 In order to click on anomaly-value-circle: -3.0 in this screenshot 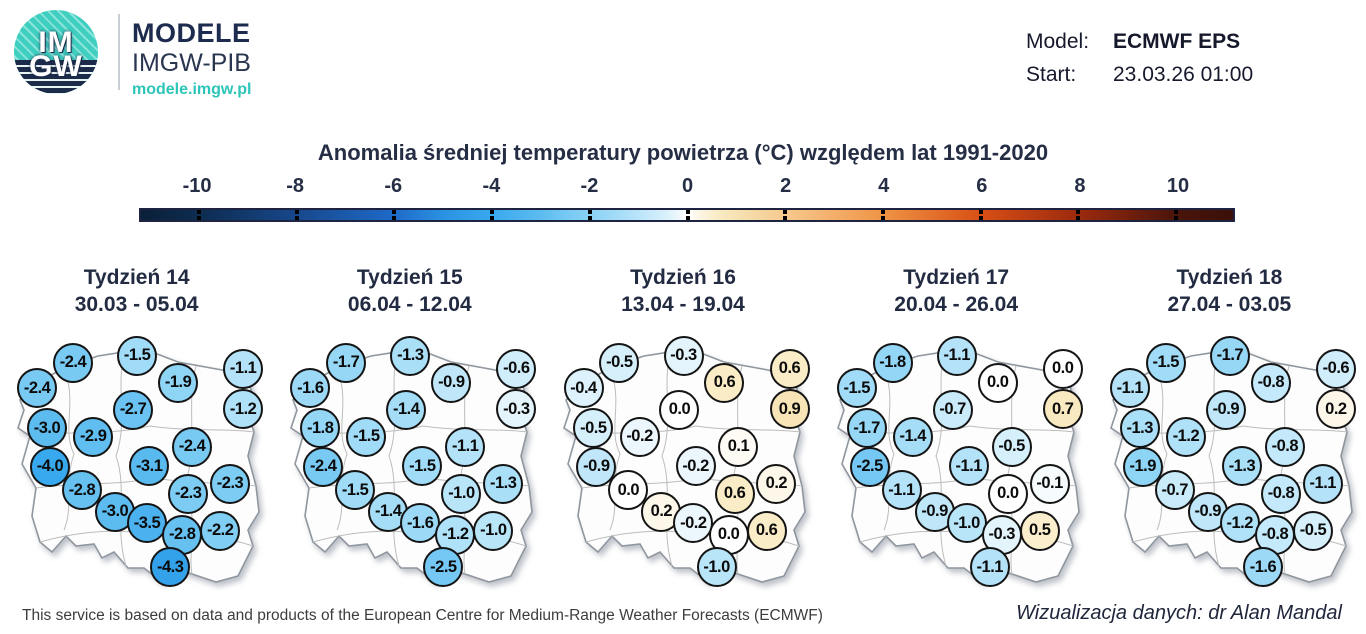, I will do `click(46, 428)`.